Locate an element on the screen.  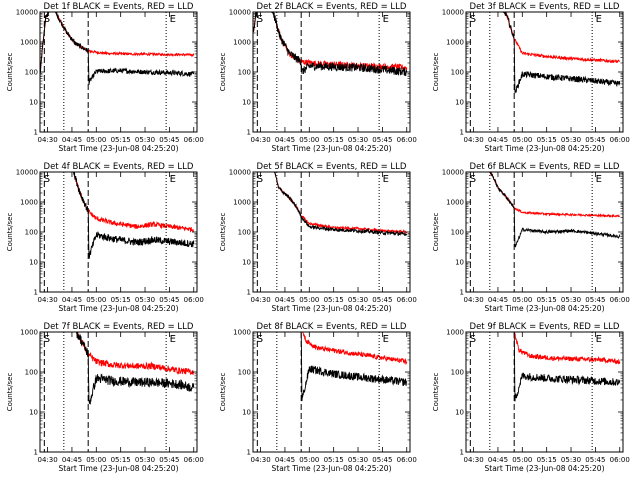
plot-frame is located at coordinates (118, 392).